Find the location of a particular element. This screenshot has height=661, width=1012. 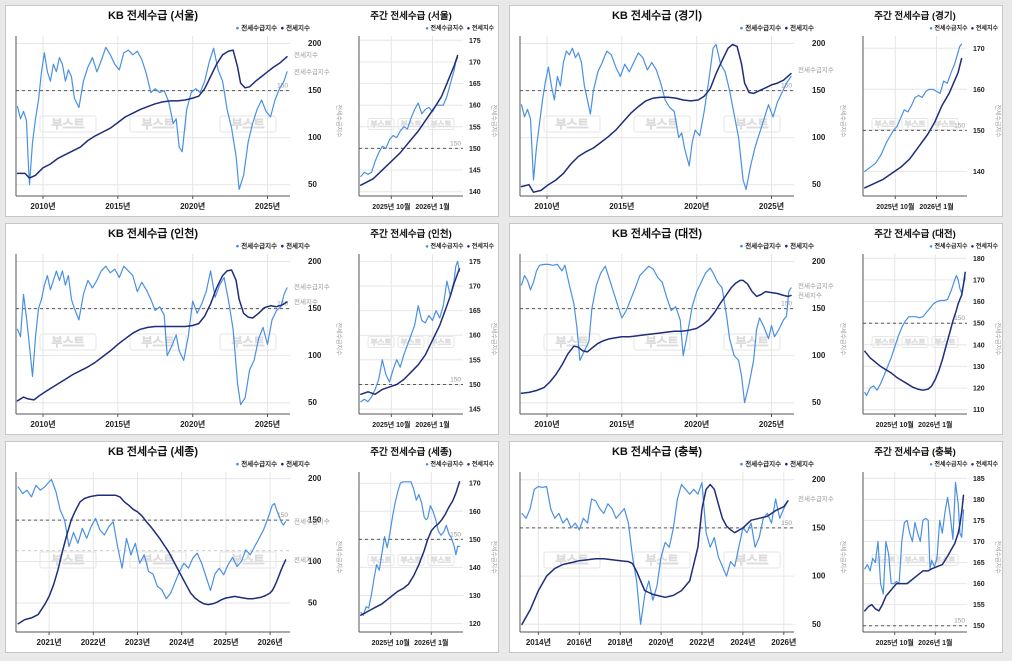

chart-title: 주간 전세수급 (충북) is located at coordinates (915, 452).